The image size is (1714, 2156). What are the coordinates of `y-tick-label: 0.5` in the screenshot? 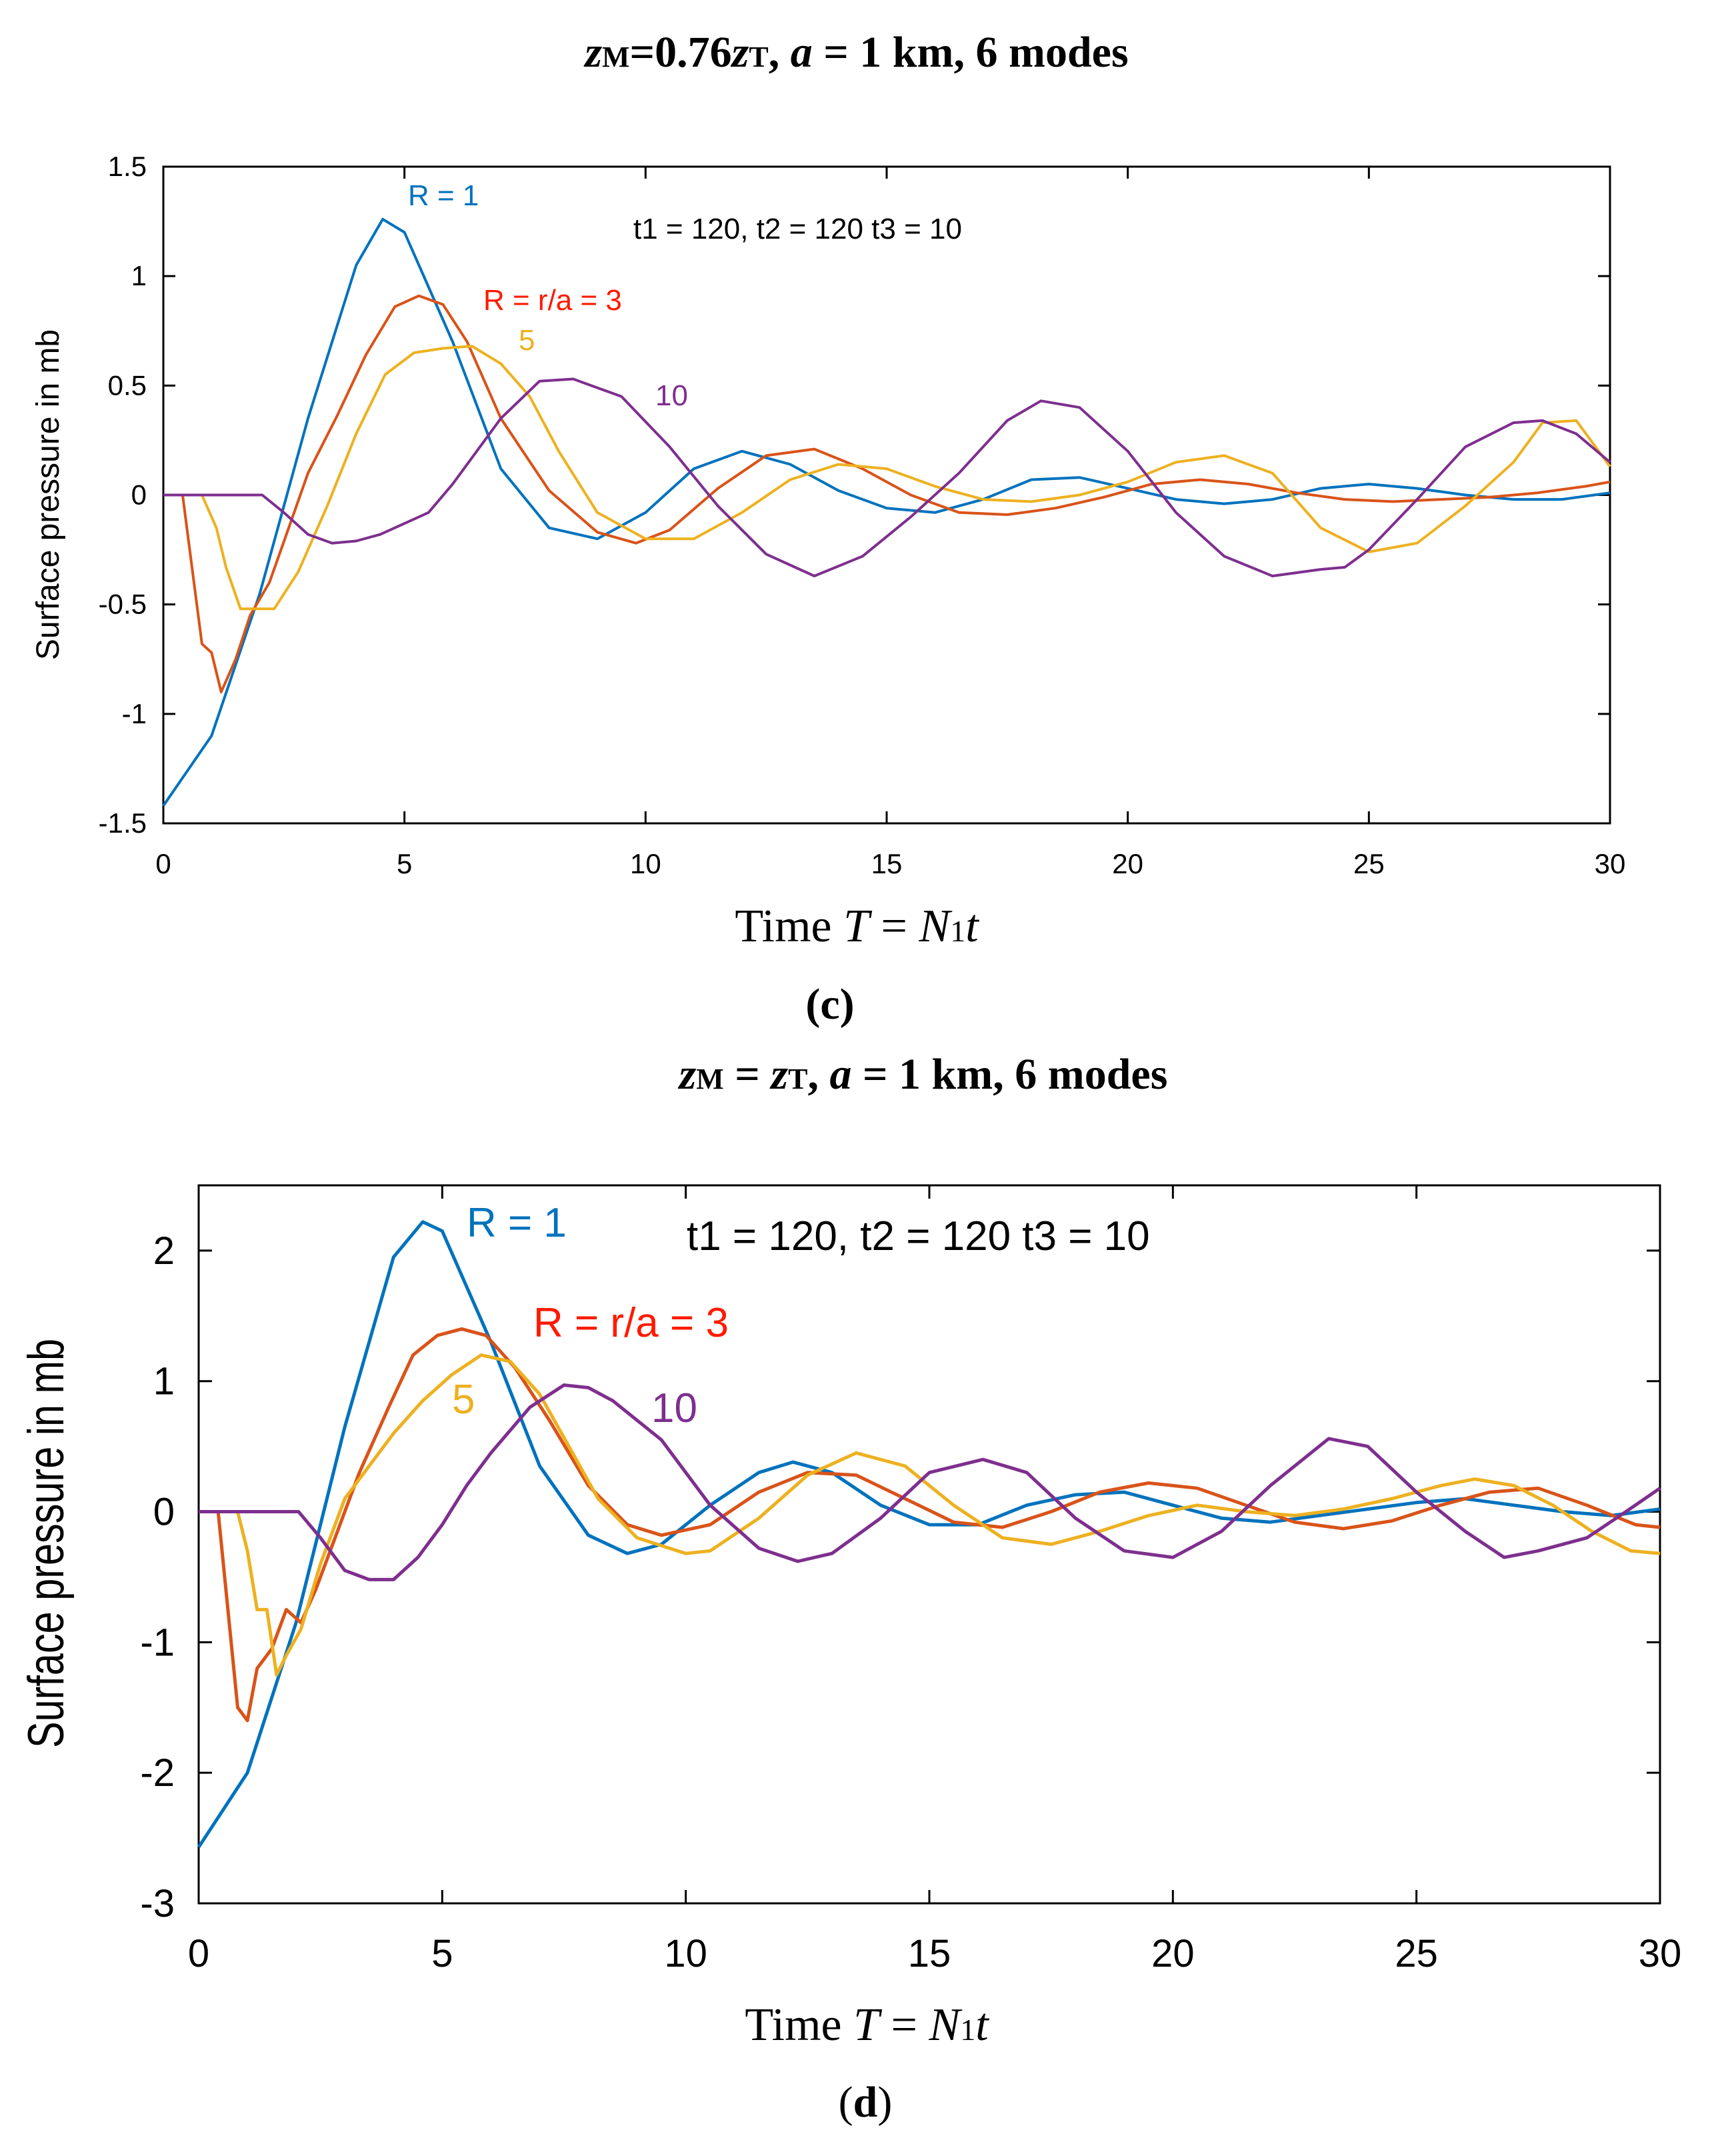 It's located at (127, 385).